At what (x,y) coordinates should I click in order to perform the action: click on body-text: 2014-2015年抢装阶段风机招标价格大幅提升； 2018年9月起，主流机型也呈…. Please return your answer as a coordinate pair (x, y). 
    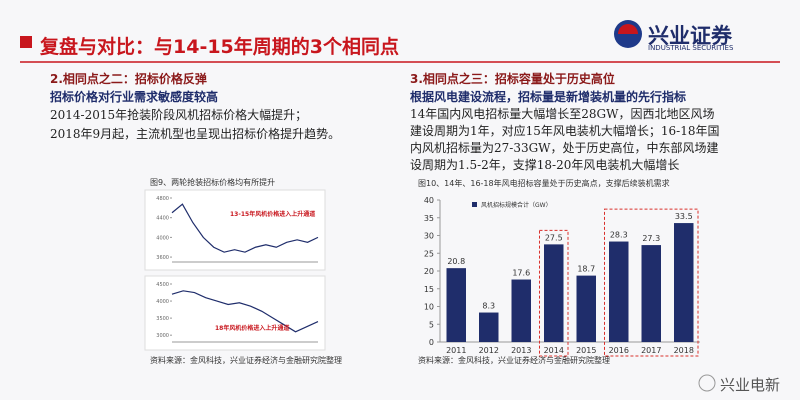
    Looking at the image, I should click on (195, 125).